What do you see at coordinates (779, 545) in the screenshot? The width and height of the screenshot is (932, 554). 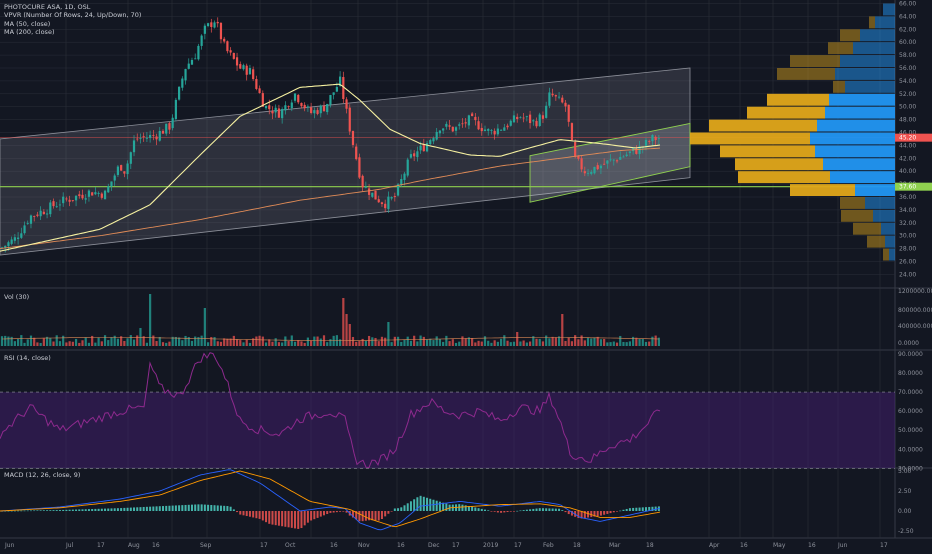 I see `time-tick-label: May` at bounding box center [779, 545].